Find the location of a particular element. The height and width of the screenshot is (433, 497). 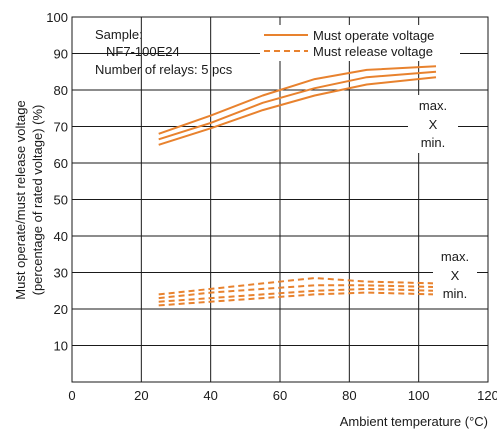

x-tick-label: 120 is located at coordinates (487, 395).